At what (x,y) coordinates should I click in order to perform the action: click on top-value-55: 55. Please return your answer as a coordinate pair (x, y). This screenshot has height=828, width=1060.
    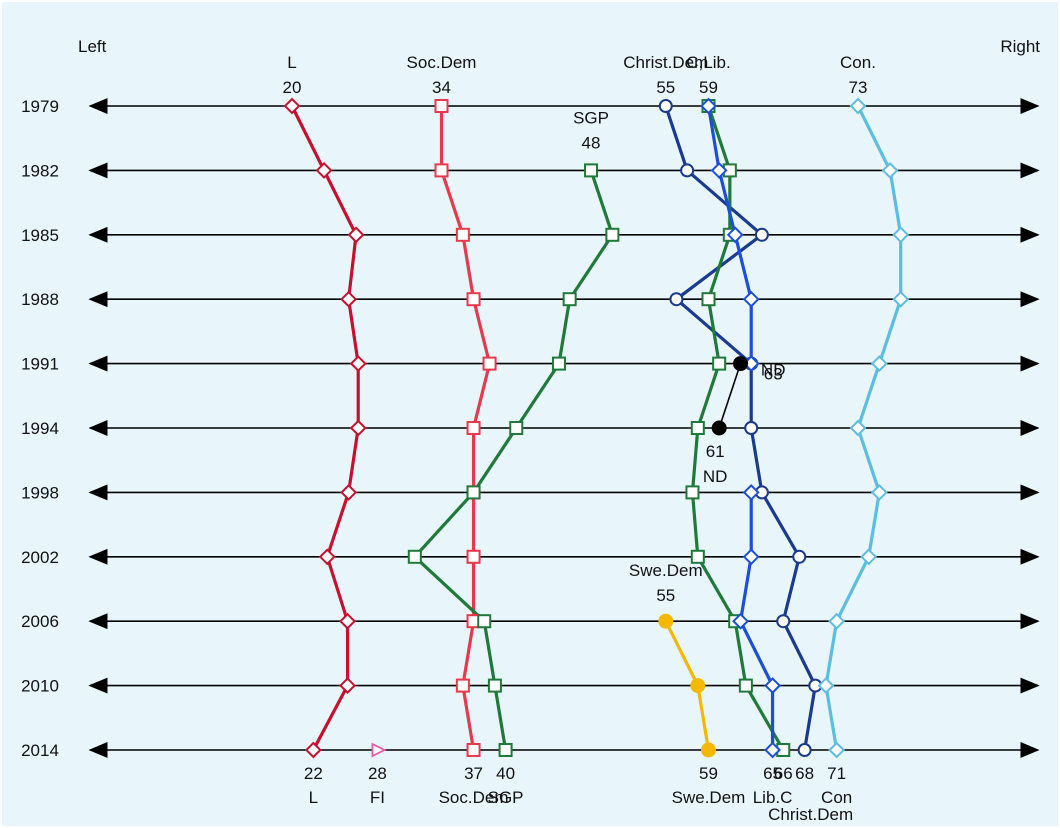
    Looking at the image, I should click on (665, 87).